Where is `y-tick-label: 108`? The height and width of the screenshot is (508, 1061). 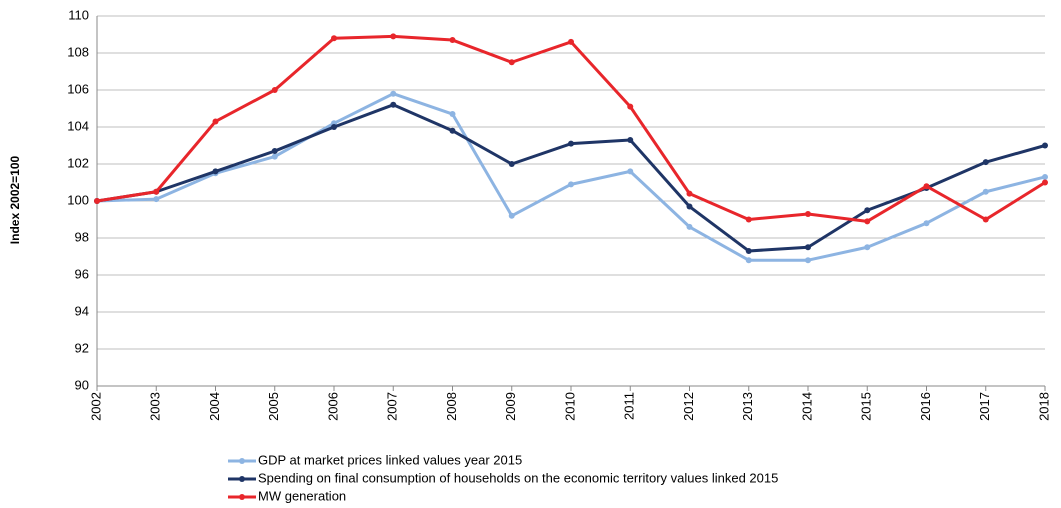
y-tick-label: 108 is located at coordinates (78, 51).